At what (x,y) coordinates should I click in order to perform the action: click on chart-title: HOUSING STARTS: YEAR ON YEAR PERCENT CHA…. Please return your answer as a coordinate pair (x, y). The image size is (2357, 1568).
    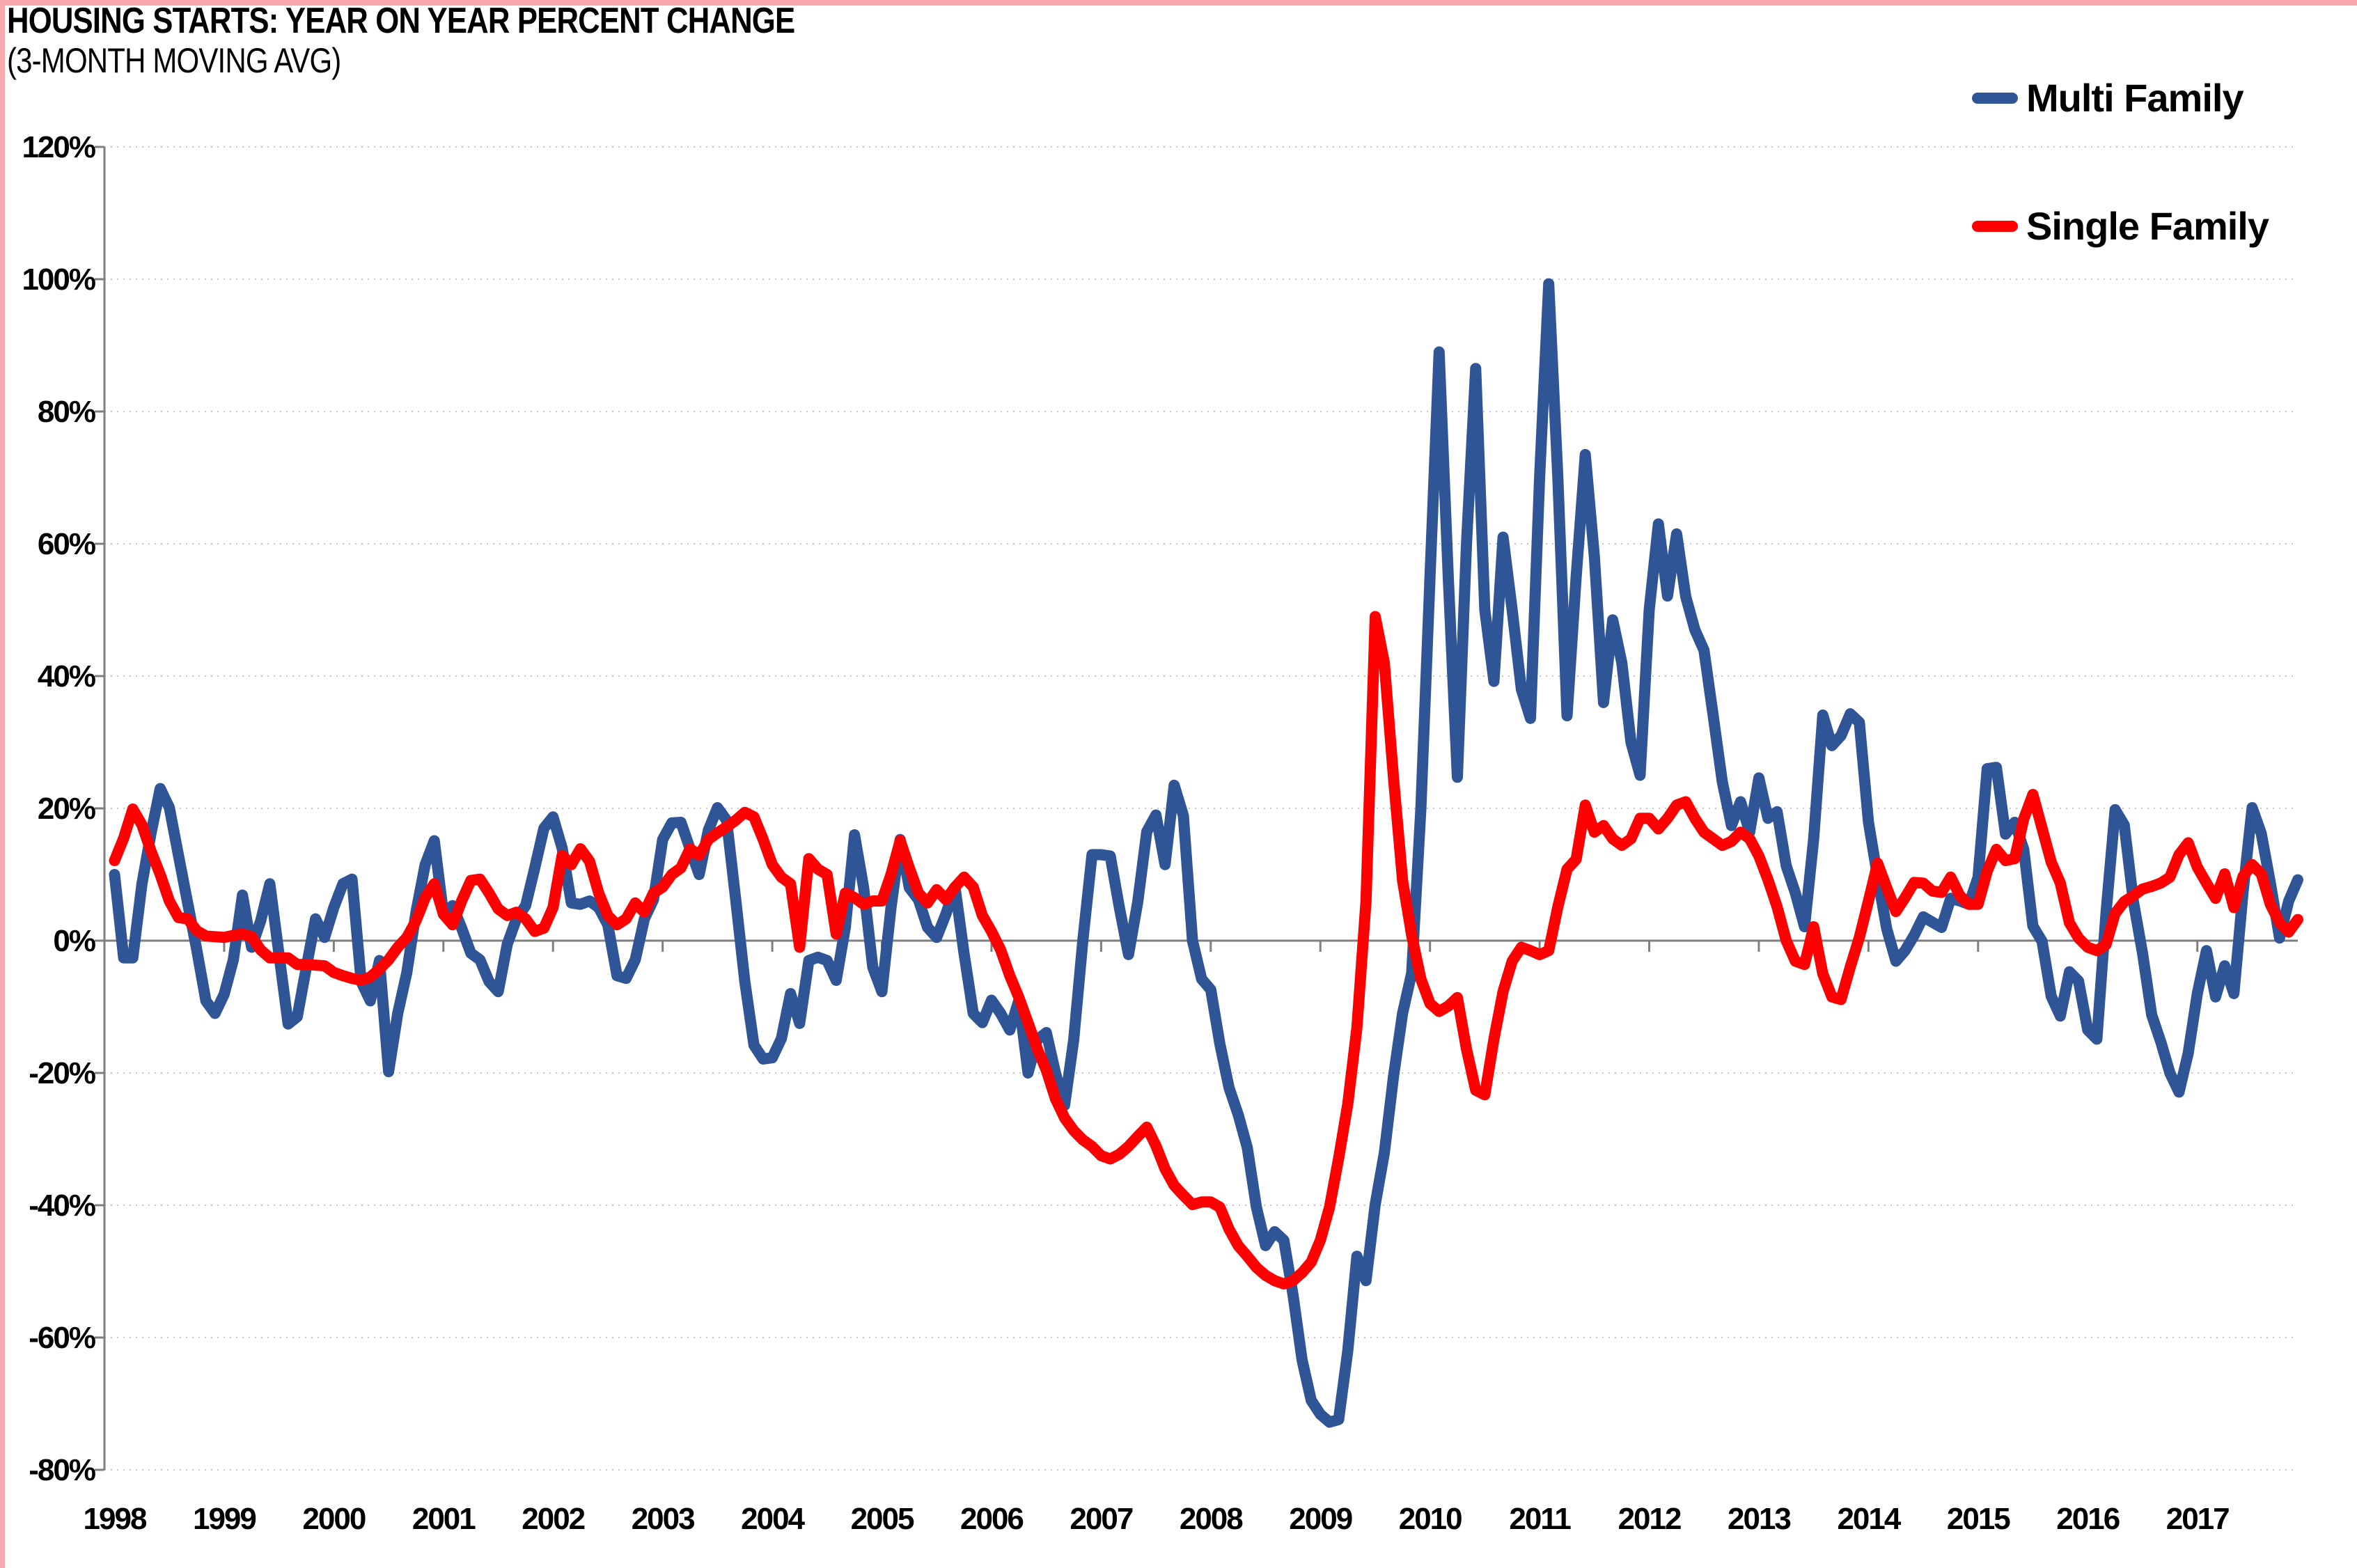
    Looking at the image, I should click on (401, 21).